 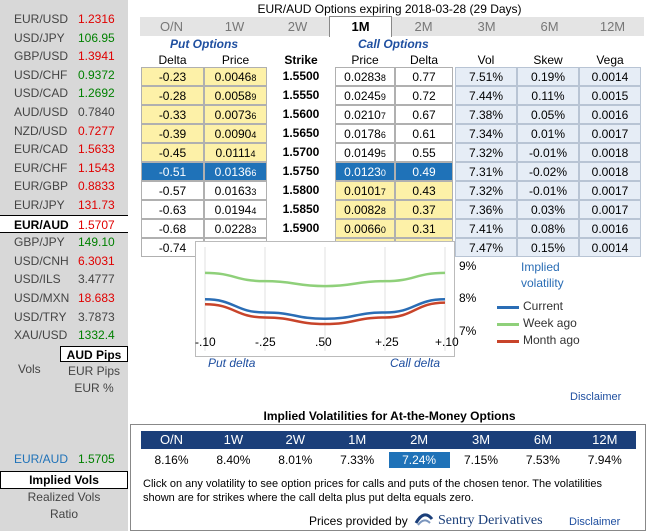 I want to click on vol-cell: 7.31%, so click(x=486, y=171).